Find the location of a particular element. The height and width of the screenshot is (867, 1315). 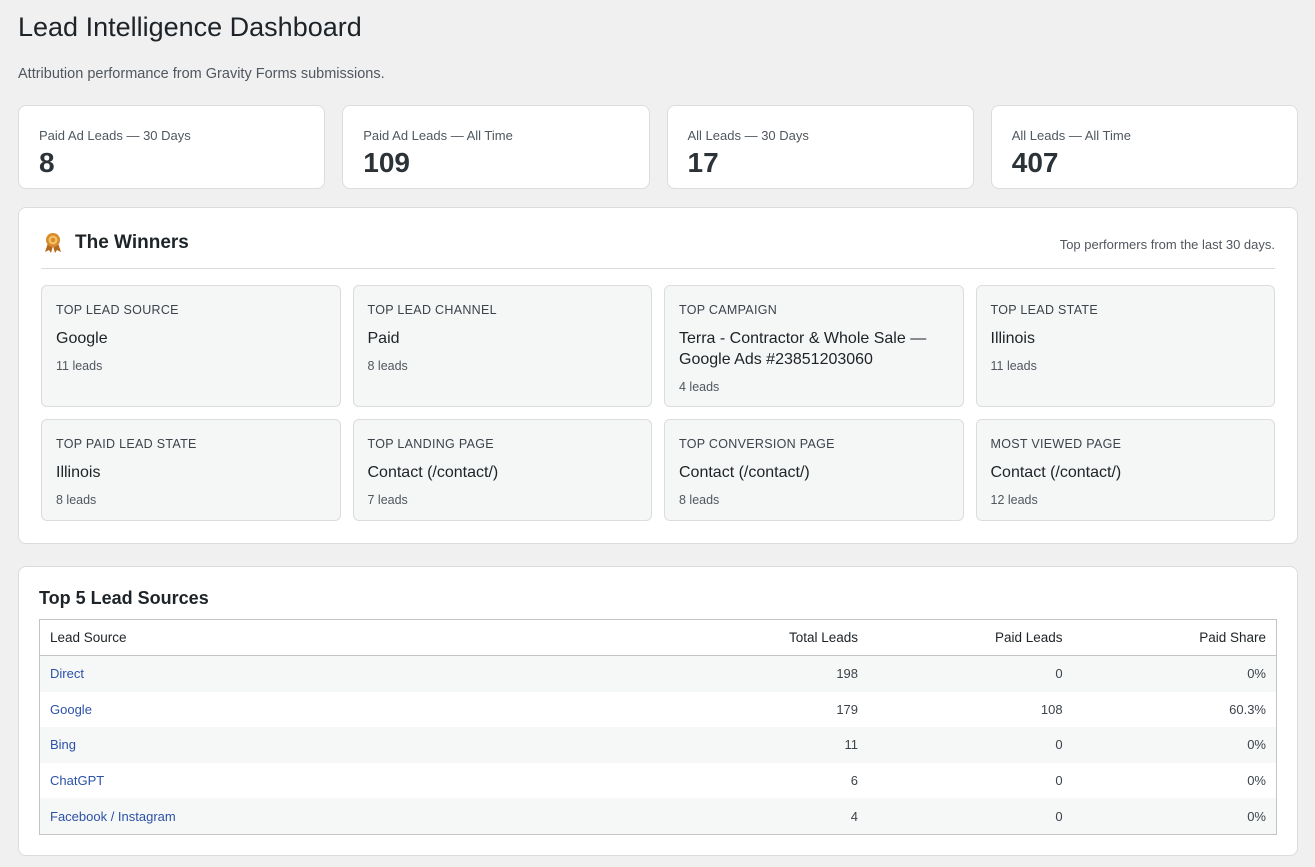

kpi-value: 407 is located at coordinates (1035, 162).